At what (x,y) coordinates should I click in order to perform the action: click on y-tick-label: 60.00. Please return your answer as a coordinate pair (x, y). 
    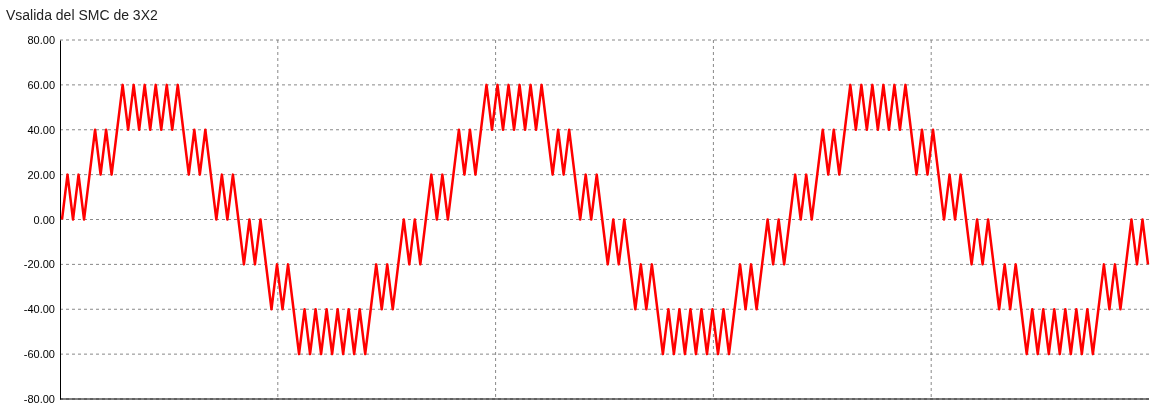
    Looking at the image, I should click on (41, 84).